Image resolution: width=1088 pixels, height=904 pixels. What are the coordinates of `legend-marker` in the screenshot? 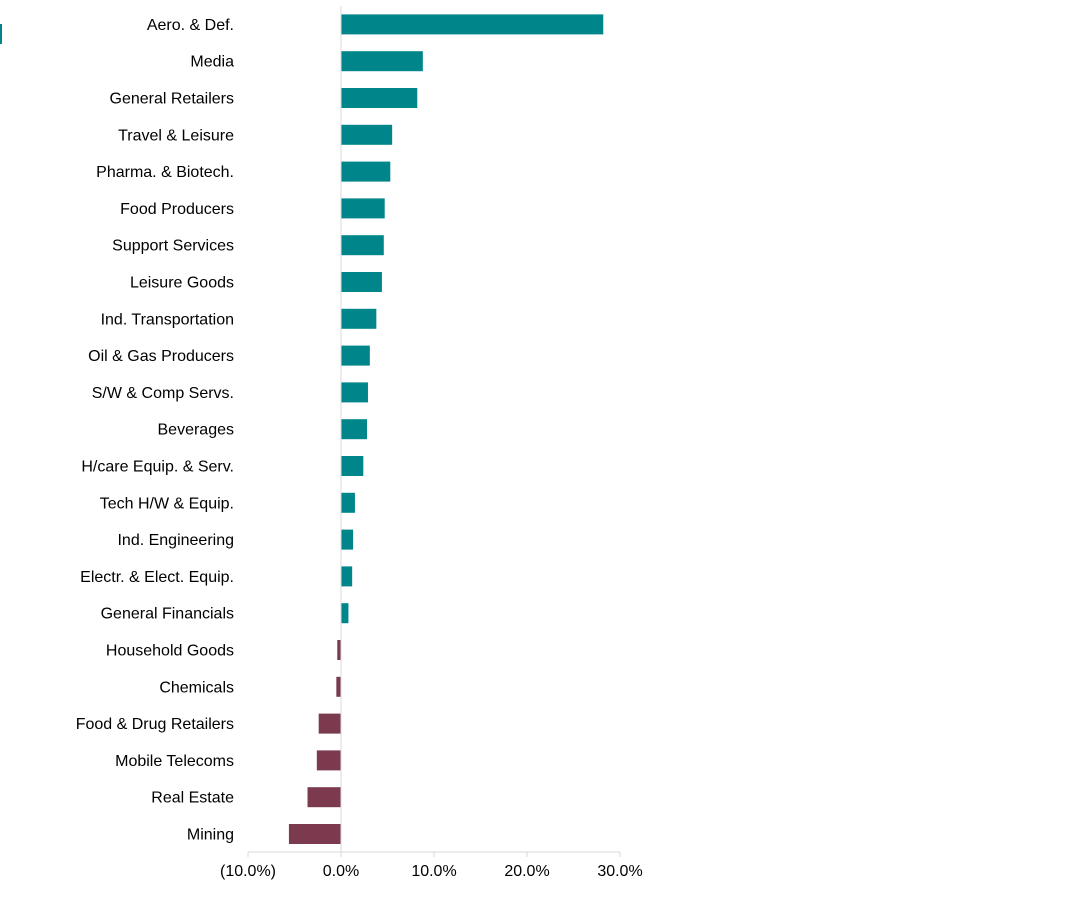 It's located at (1, 34).